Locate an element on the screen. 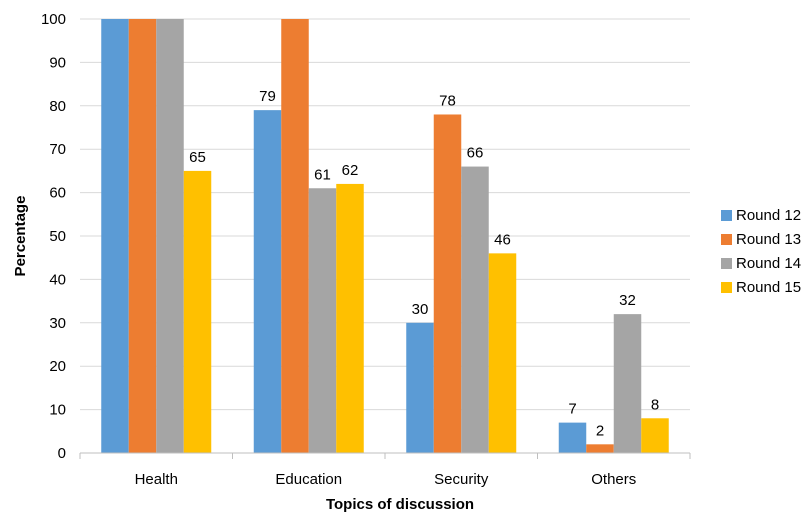 The image size is (810, 517). axes is located at coordinates (385, 455).